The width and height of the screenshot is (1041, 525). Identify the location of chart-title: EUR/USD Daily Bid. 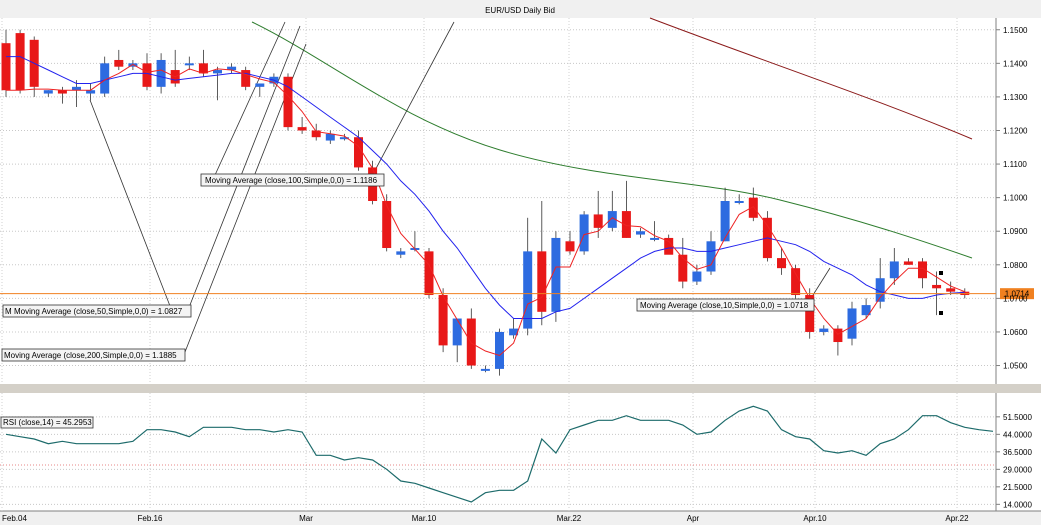
(520, 10).